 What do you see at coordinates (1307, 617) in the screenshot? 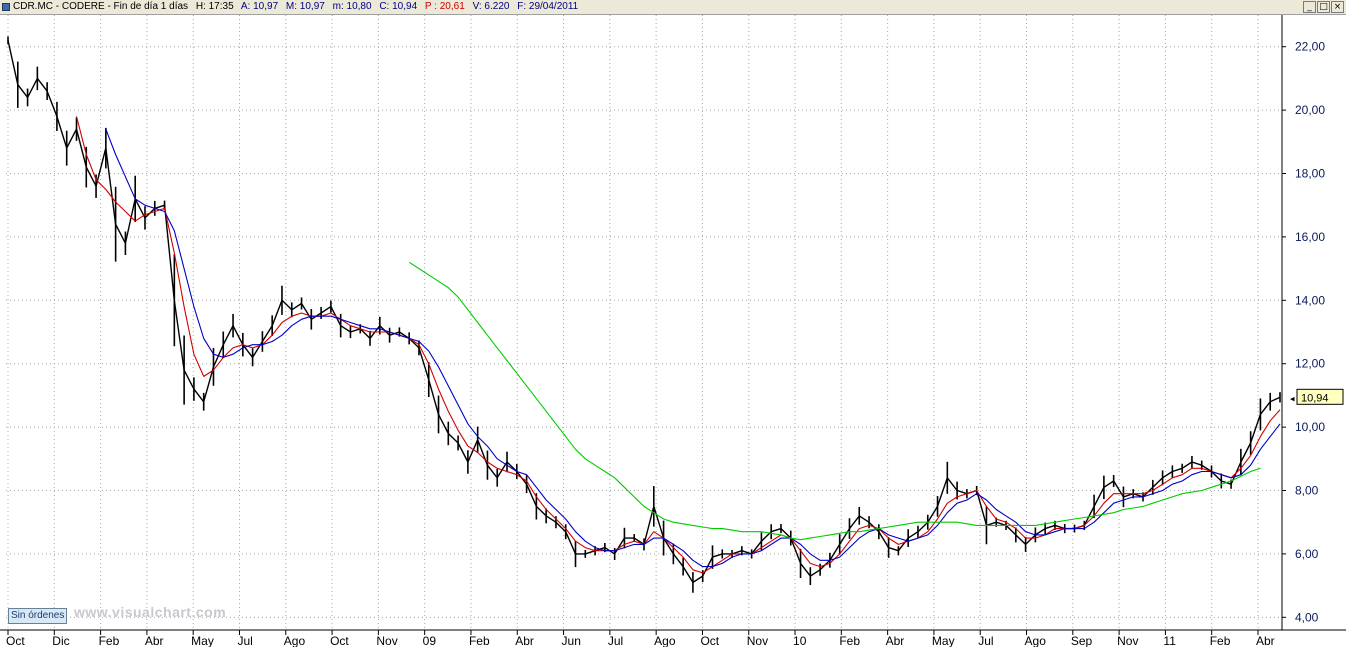
I see `y-tick-label: 4,00` at bounding box center [1307, 617].